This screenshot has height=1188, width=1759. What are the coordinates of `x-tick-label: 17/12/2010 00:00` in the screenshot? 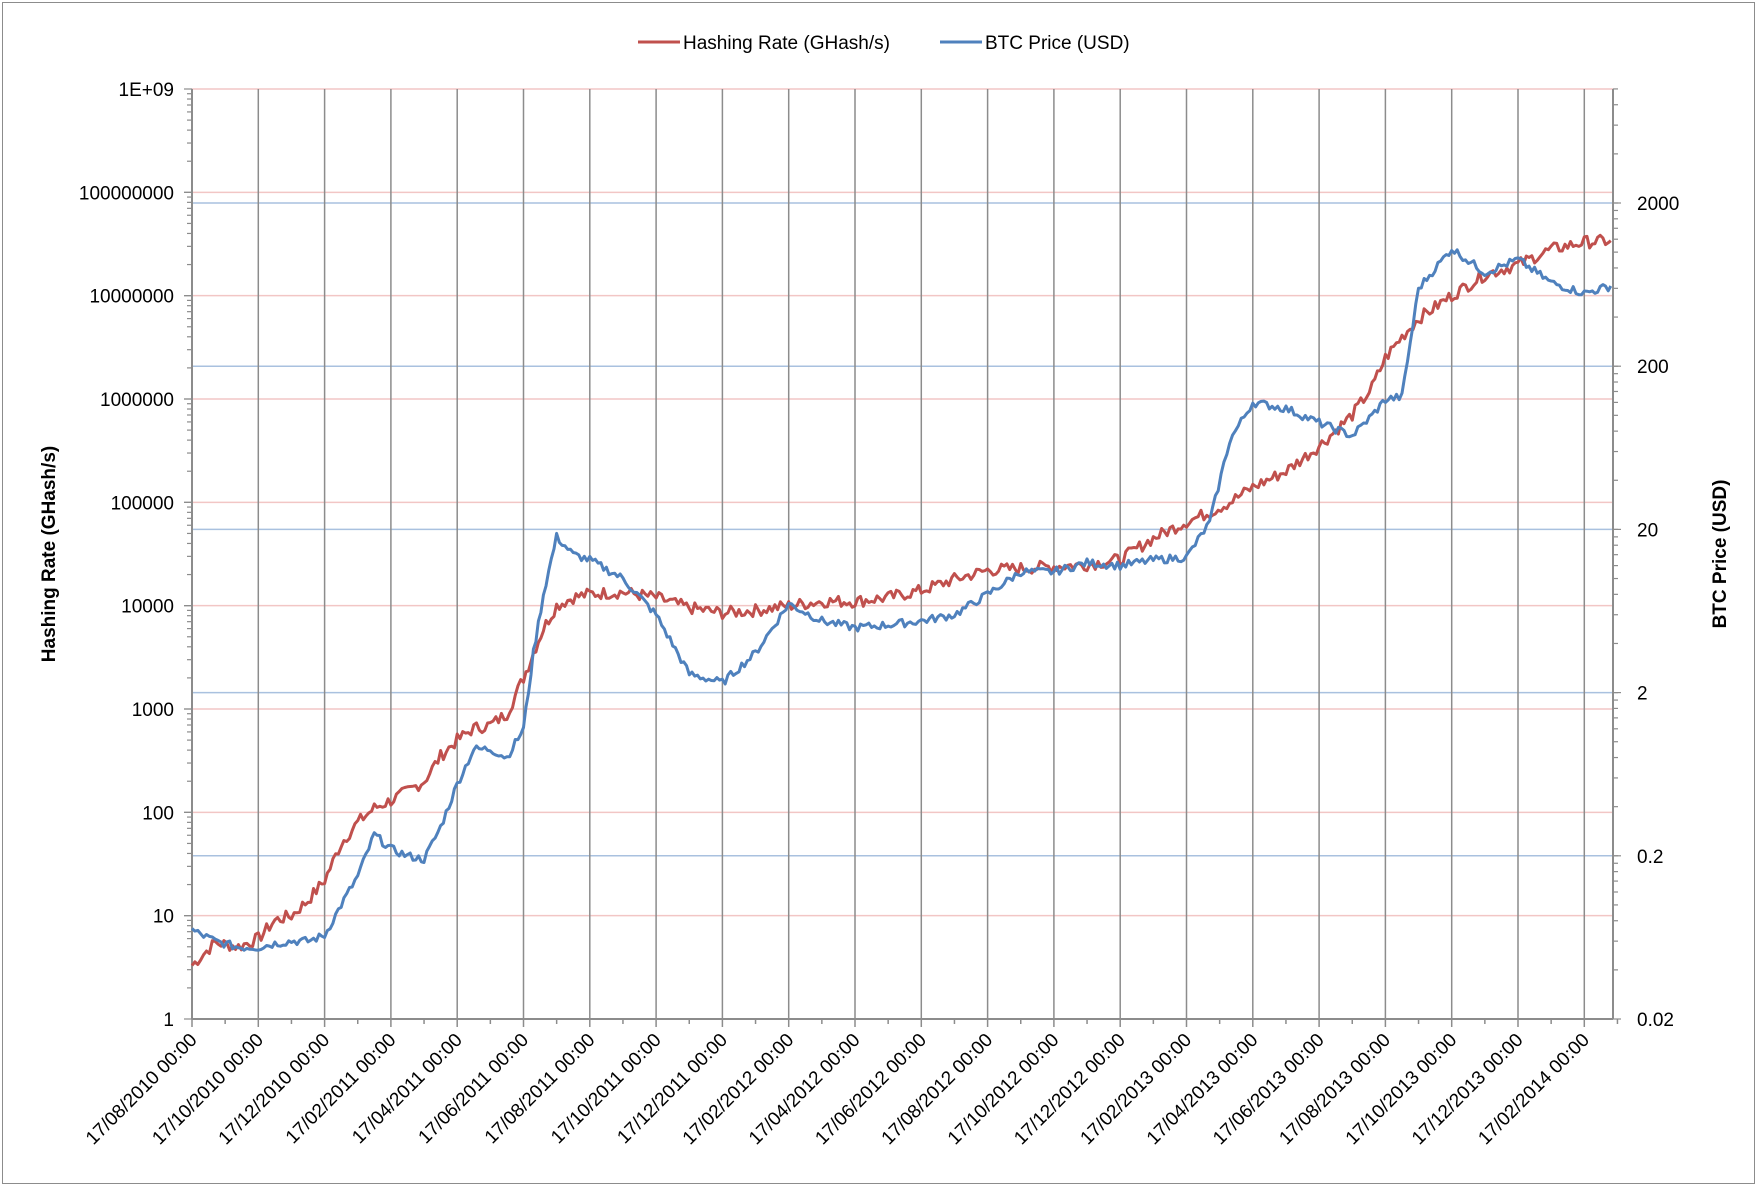 It's located at (274, 1089).